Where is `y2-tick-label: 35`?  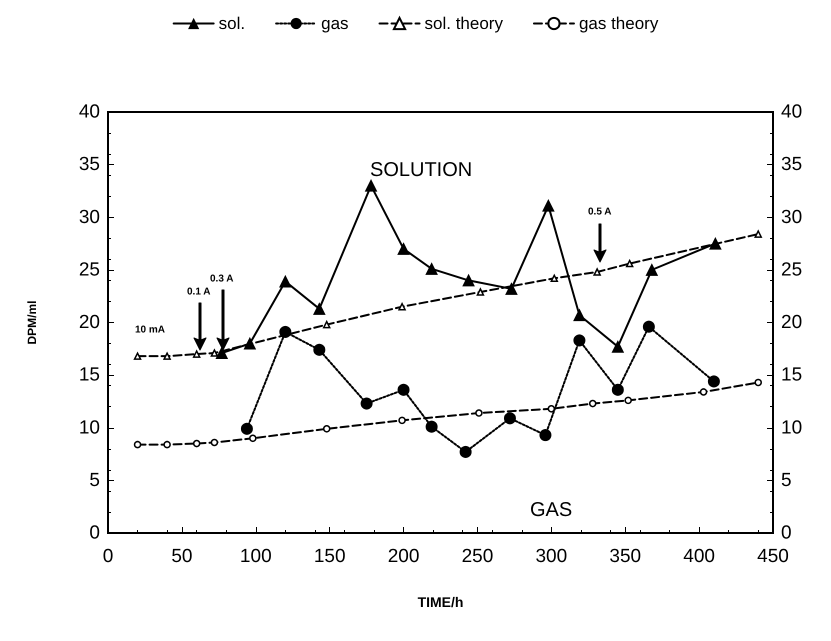 y2-tick-label: 35 is located at coordinates (791, 165).